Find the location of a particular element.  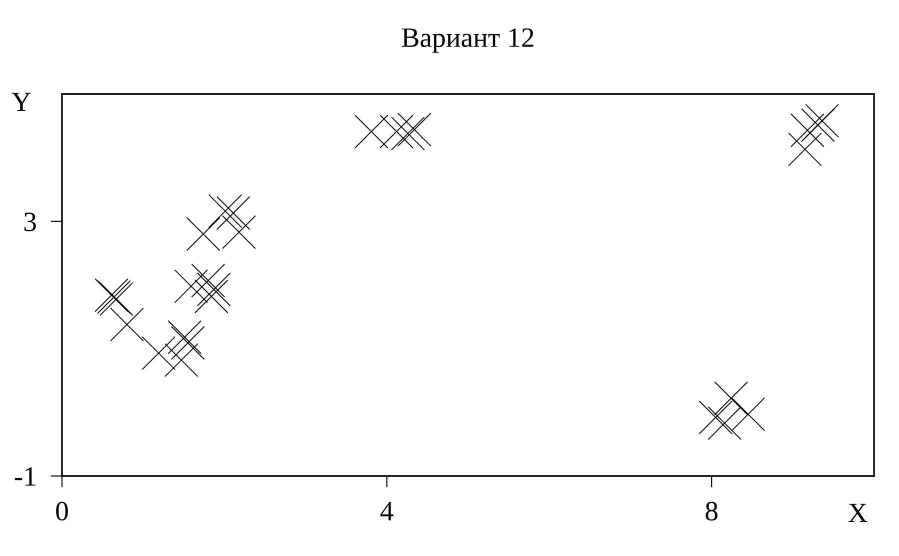

y-tick-label: 3 is located at coordinates (30, 222).